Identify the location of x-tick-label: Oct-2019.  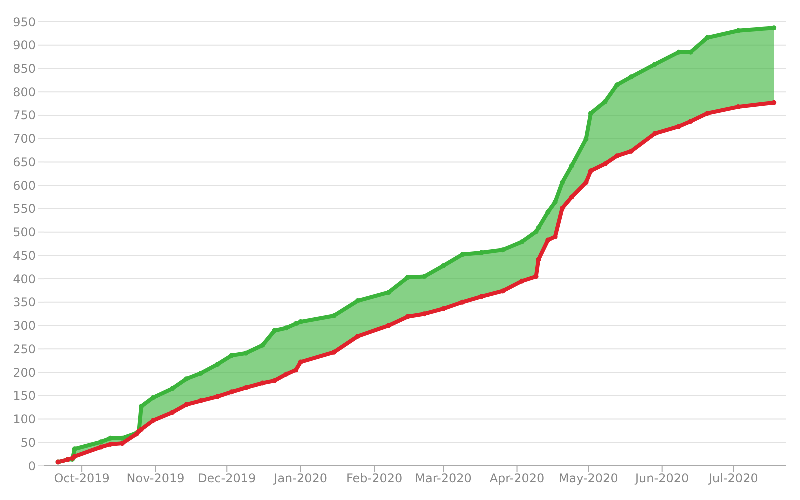
(82, 479).